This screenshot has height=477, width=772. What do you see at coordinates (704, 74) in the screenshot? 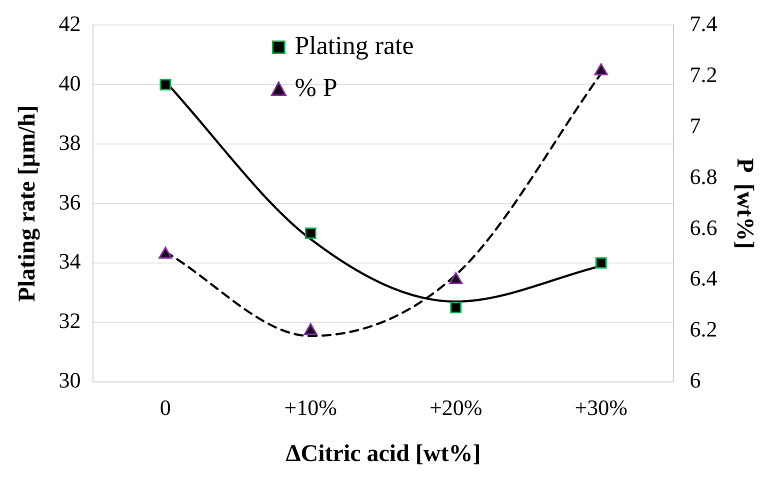
I see `y2-tick-label: 7.2` at bounding box center [704, 74].